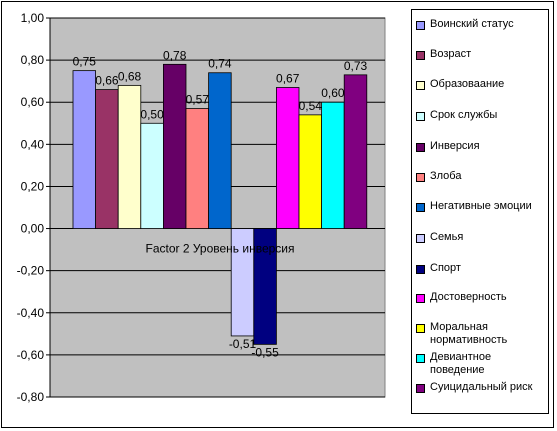 The width and height of the screenshot is (557, 431). Describe the element at coordinates (85, 62) in the screenshot. I see `data-label: 0,75` at that location.